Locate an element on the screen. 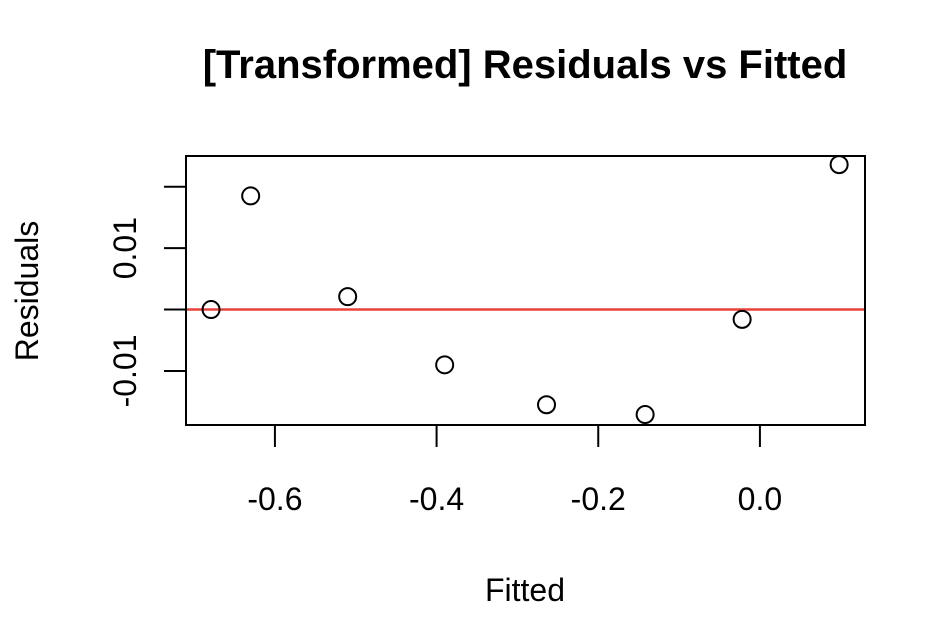  y-axis-label: Residuals is located at coordinates (27, 291).